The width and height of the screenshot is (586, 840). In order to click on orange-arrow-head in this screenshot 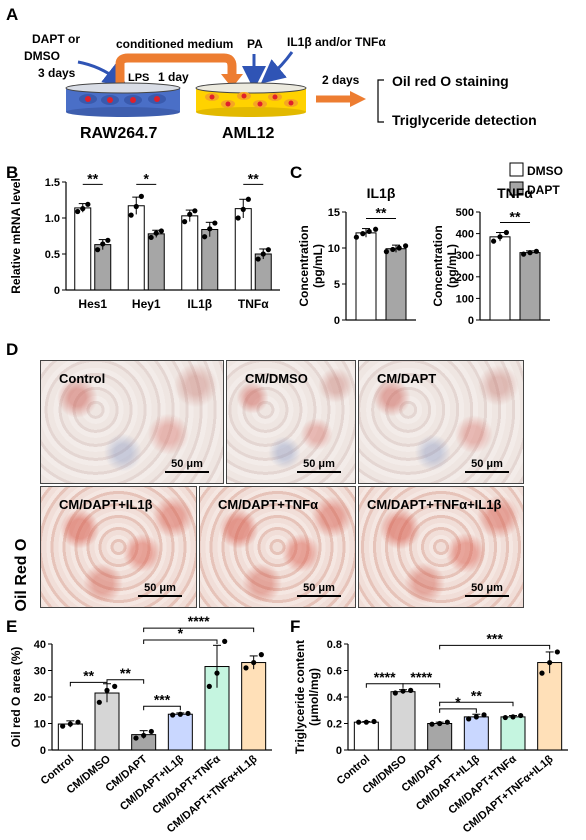, I will do `click(232, 81)`.